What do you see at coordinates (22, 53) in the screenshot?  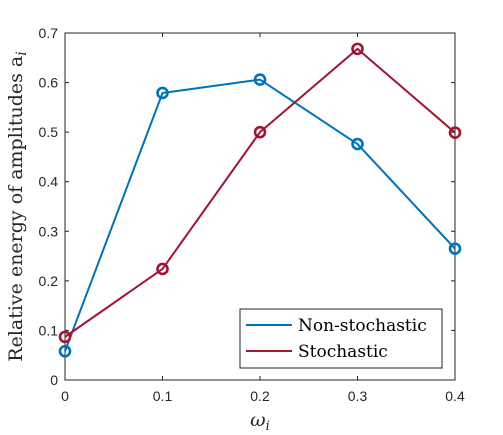 I see `y-axis-label-sub: i` at bounding box center [22, 53].